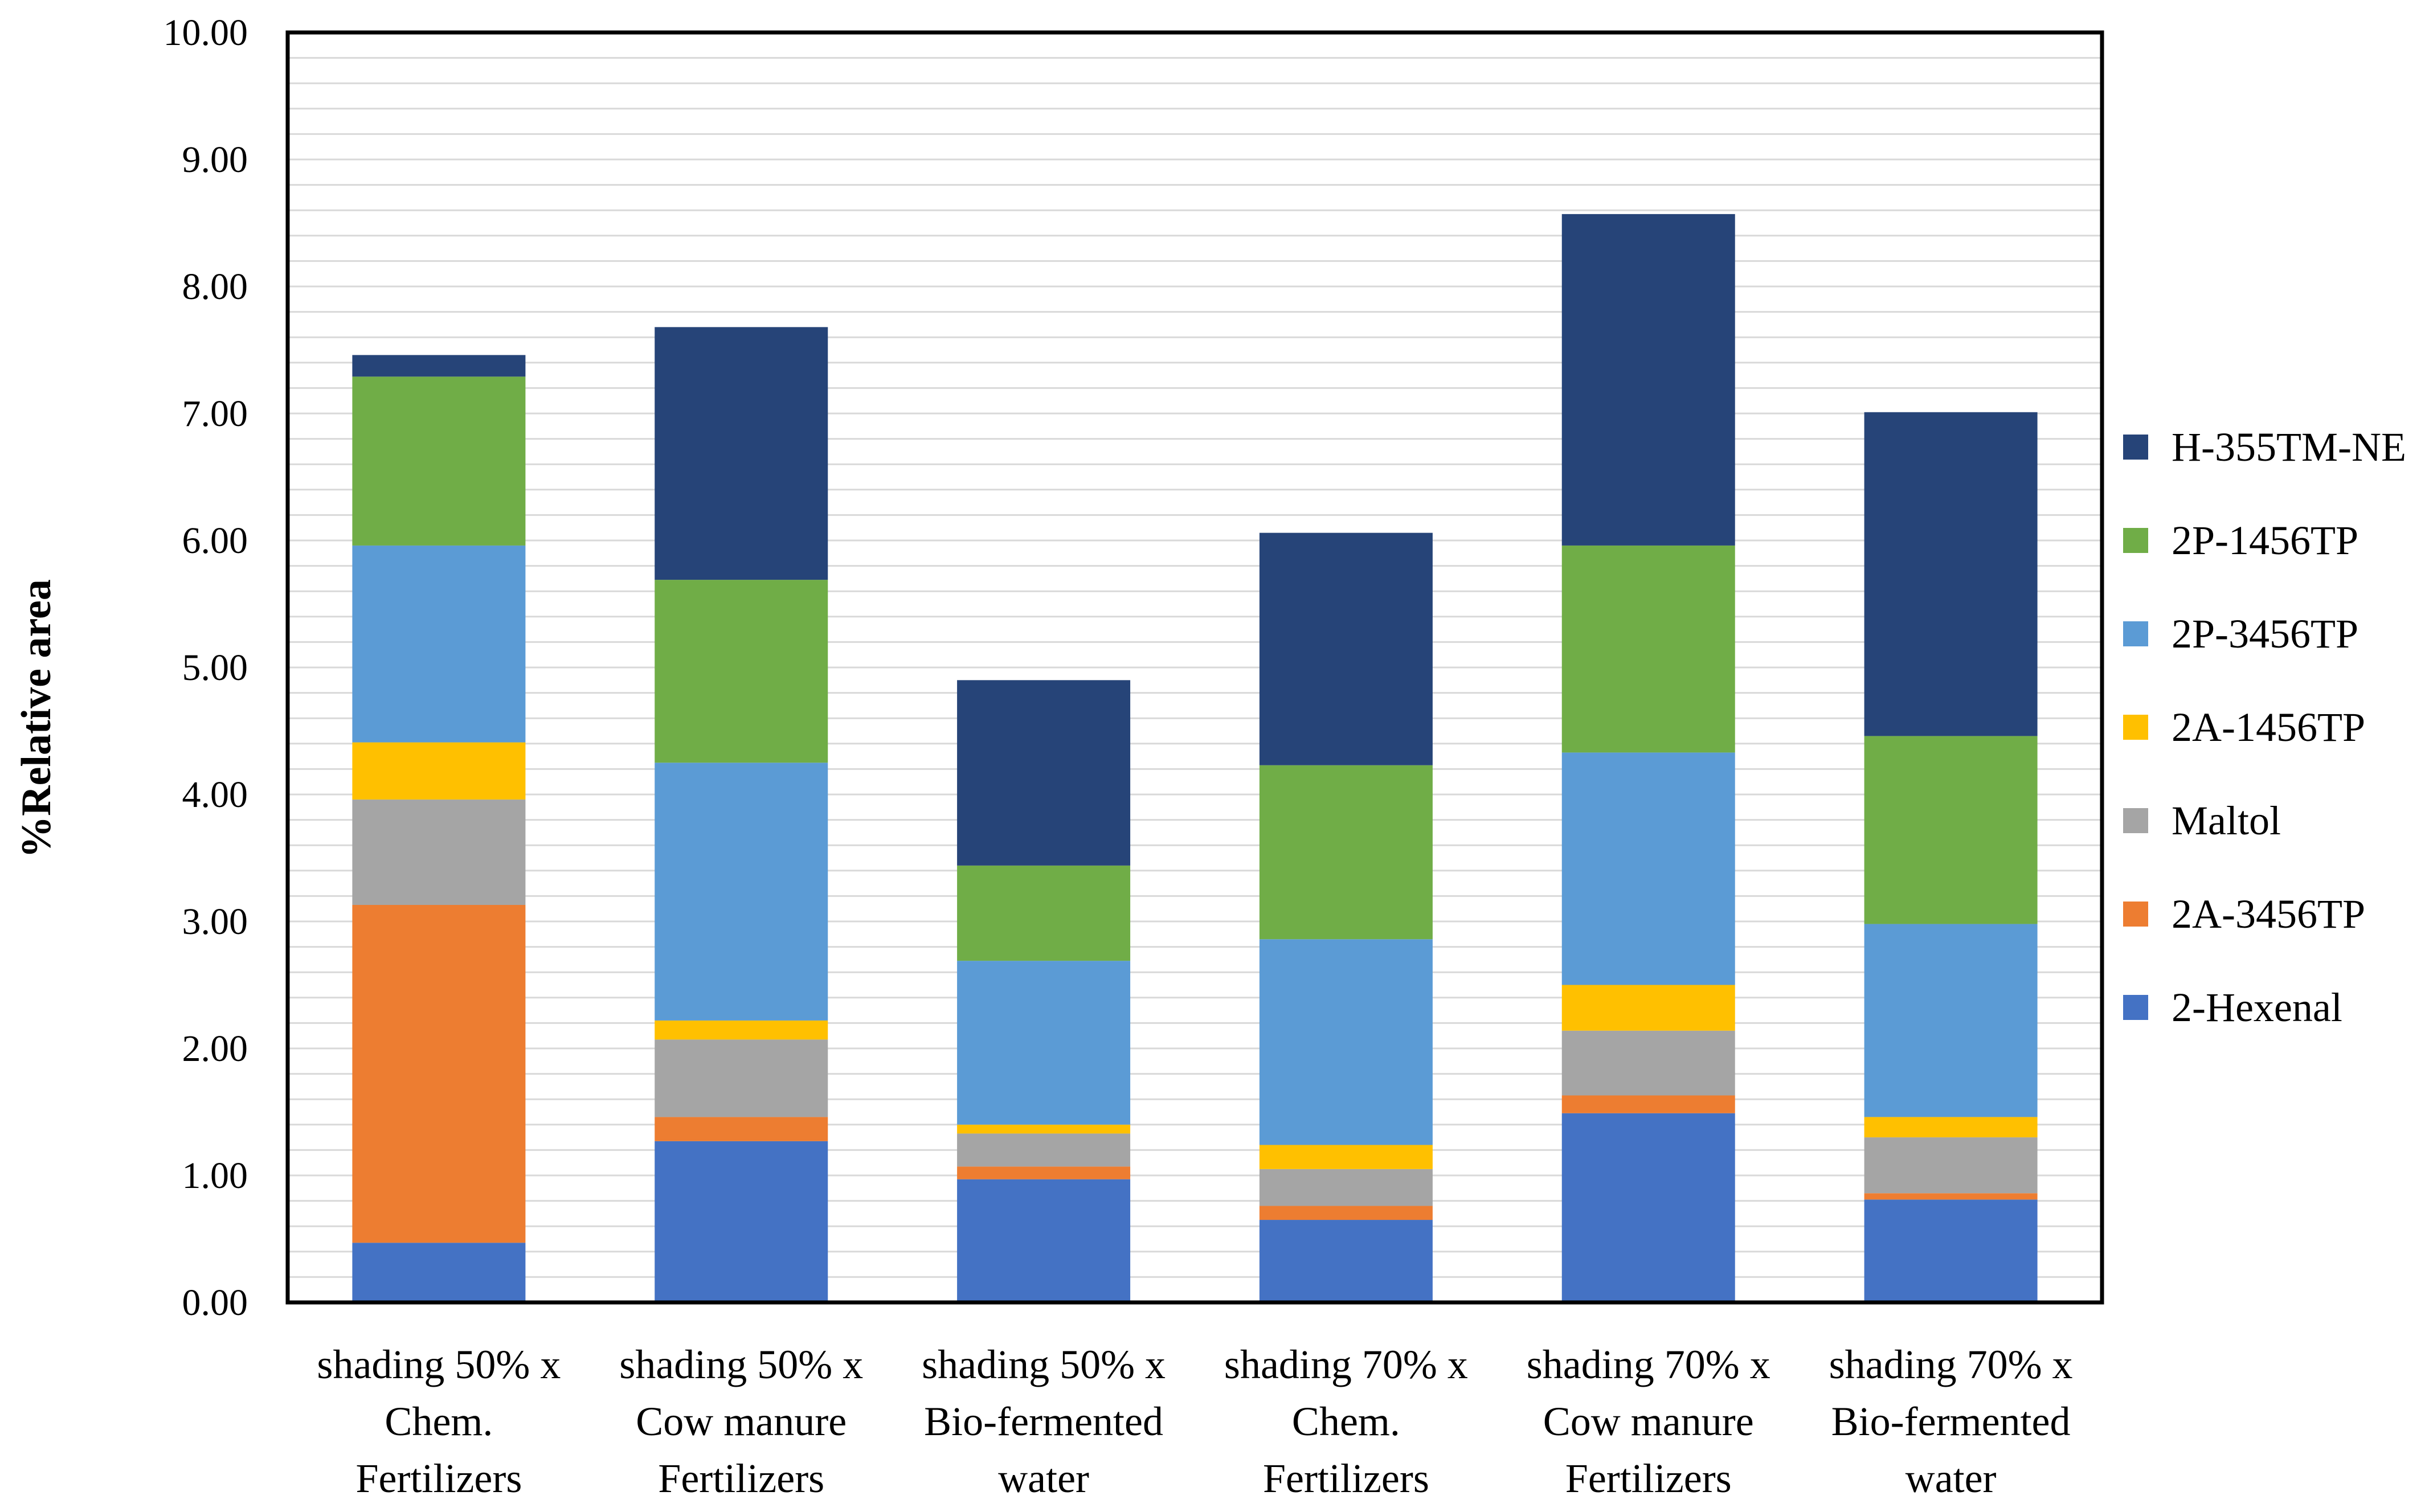 This screenshot has height=1512, width=2433. Describe the element at coordinates (215, 541) in the screenshot. I see `y-tick-label: 6.00` at that location.